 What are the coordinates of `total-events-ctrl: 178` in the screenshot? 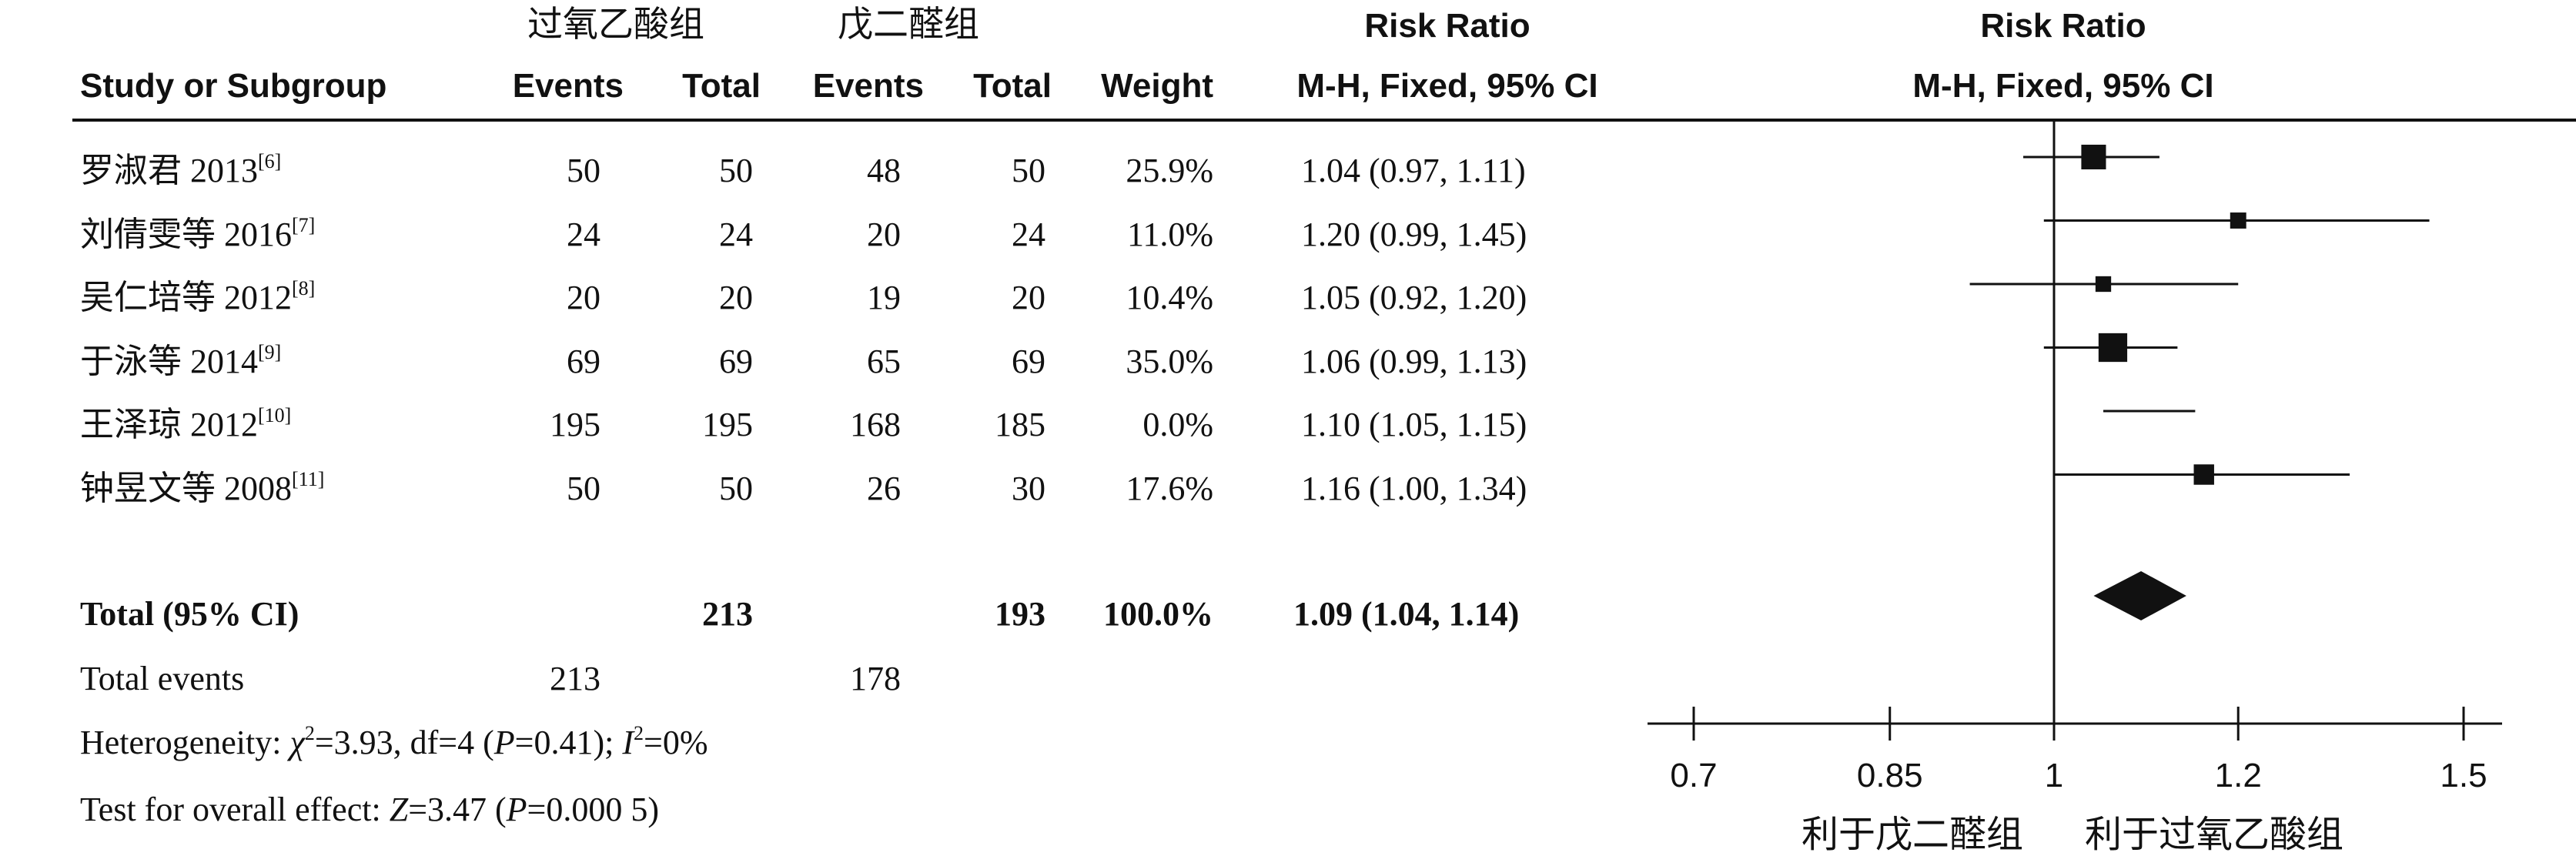 It's located at (876, 678).